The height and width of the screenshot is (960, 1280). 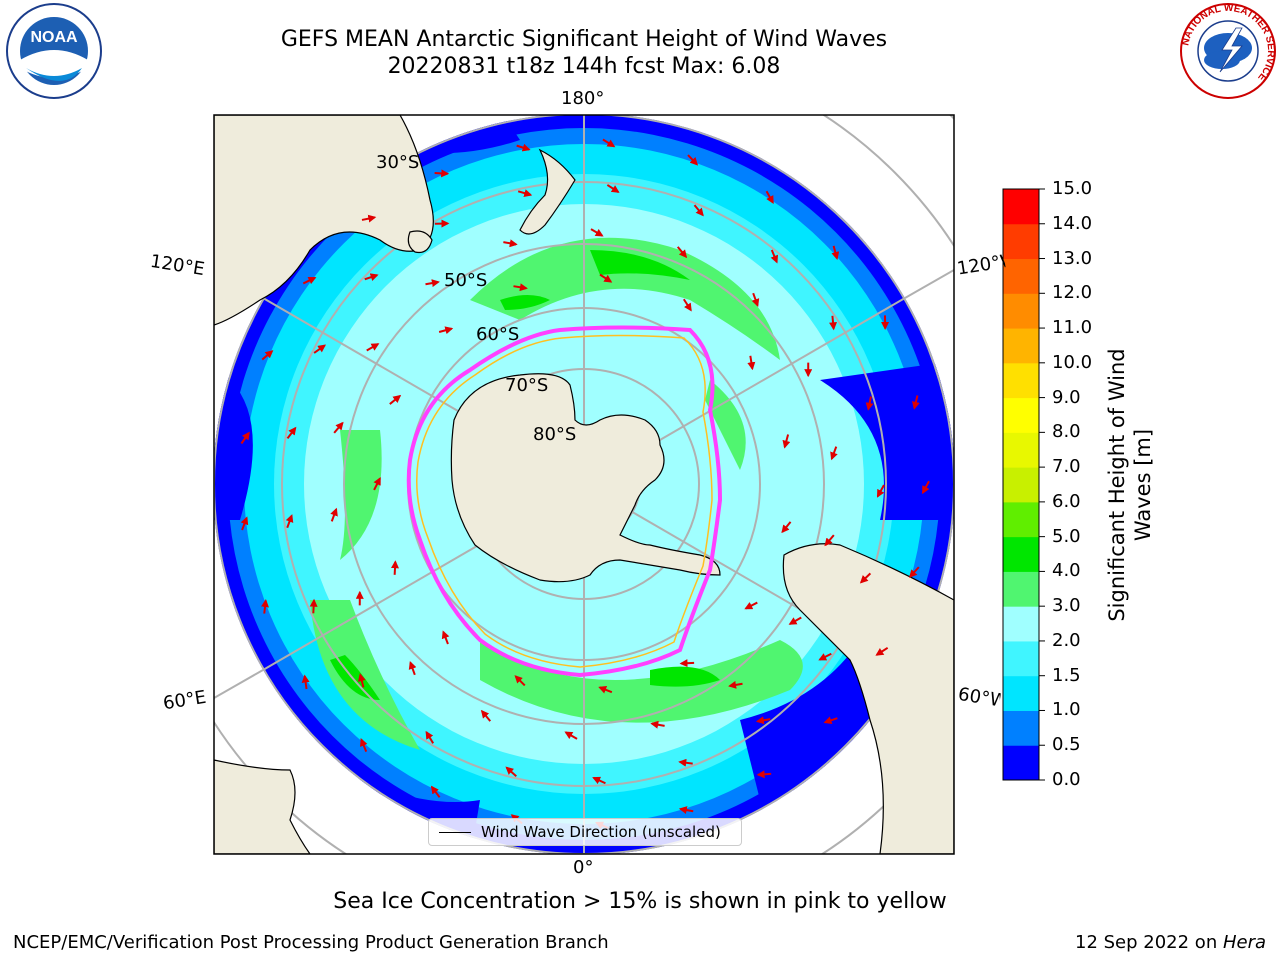 I want to click on colorbar, so click(x=1024, y=484).